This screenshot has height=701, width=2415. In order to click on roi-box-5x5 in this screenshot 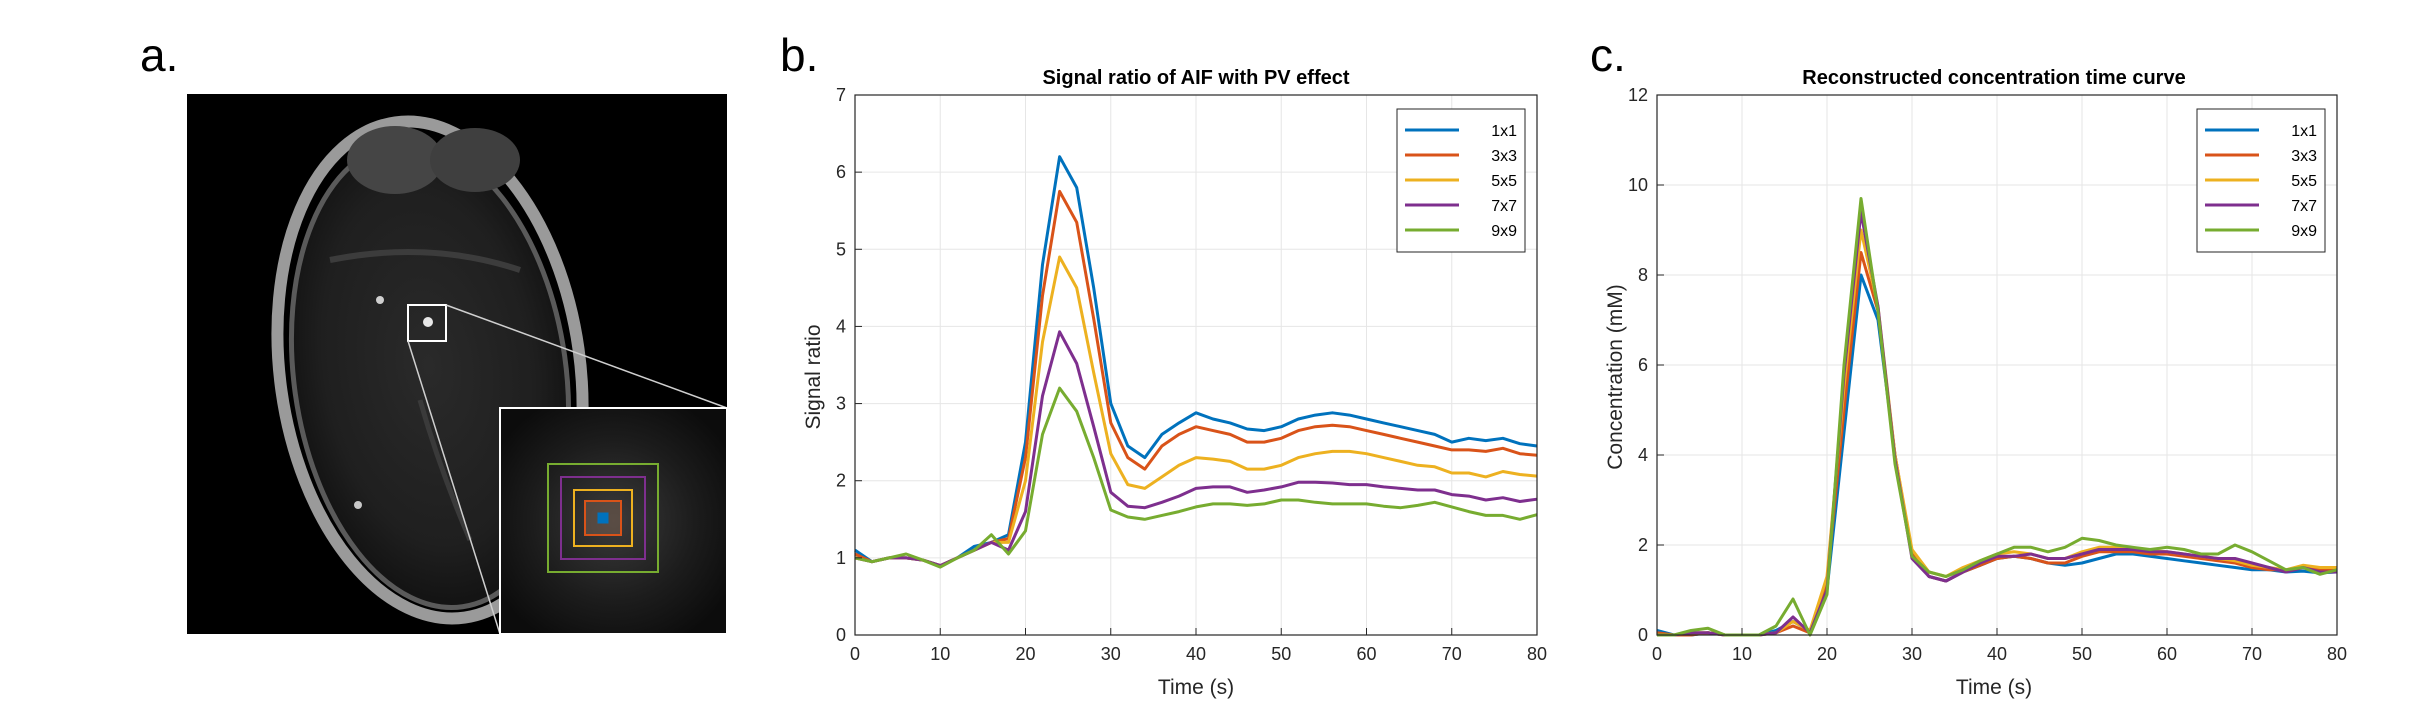, I will do `click(603, 518)`.